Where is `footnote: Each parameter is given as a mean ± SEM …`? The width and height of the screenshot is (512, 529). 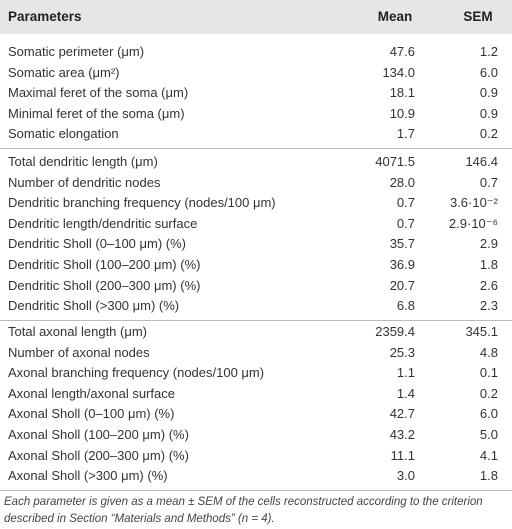 footnote: Each parameter is given as a mean ± SEM … is located at coordinates (243, 510).